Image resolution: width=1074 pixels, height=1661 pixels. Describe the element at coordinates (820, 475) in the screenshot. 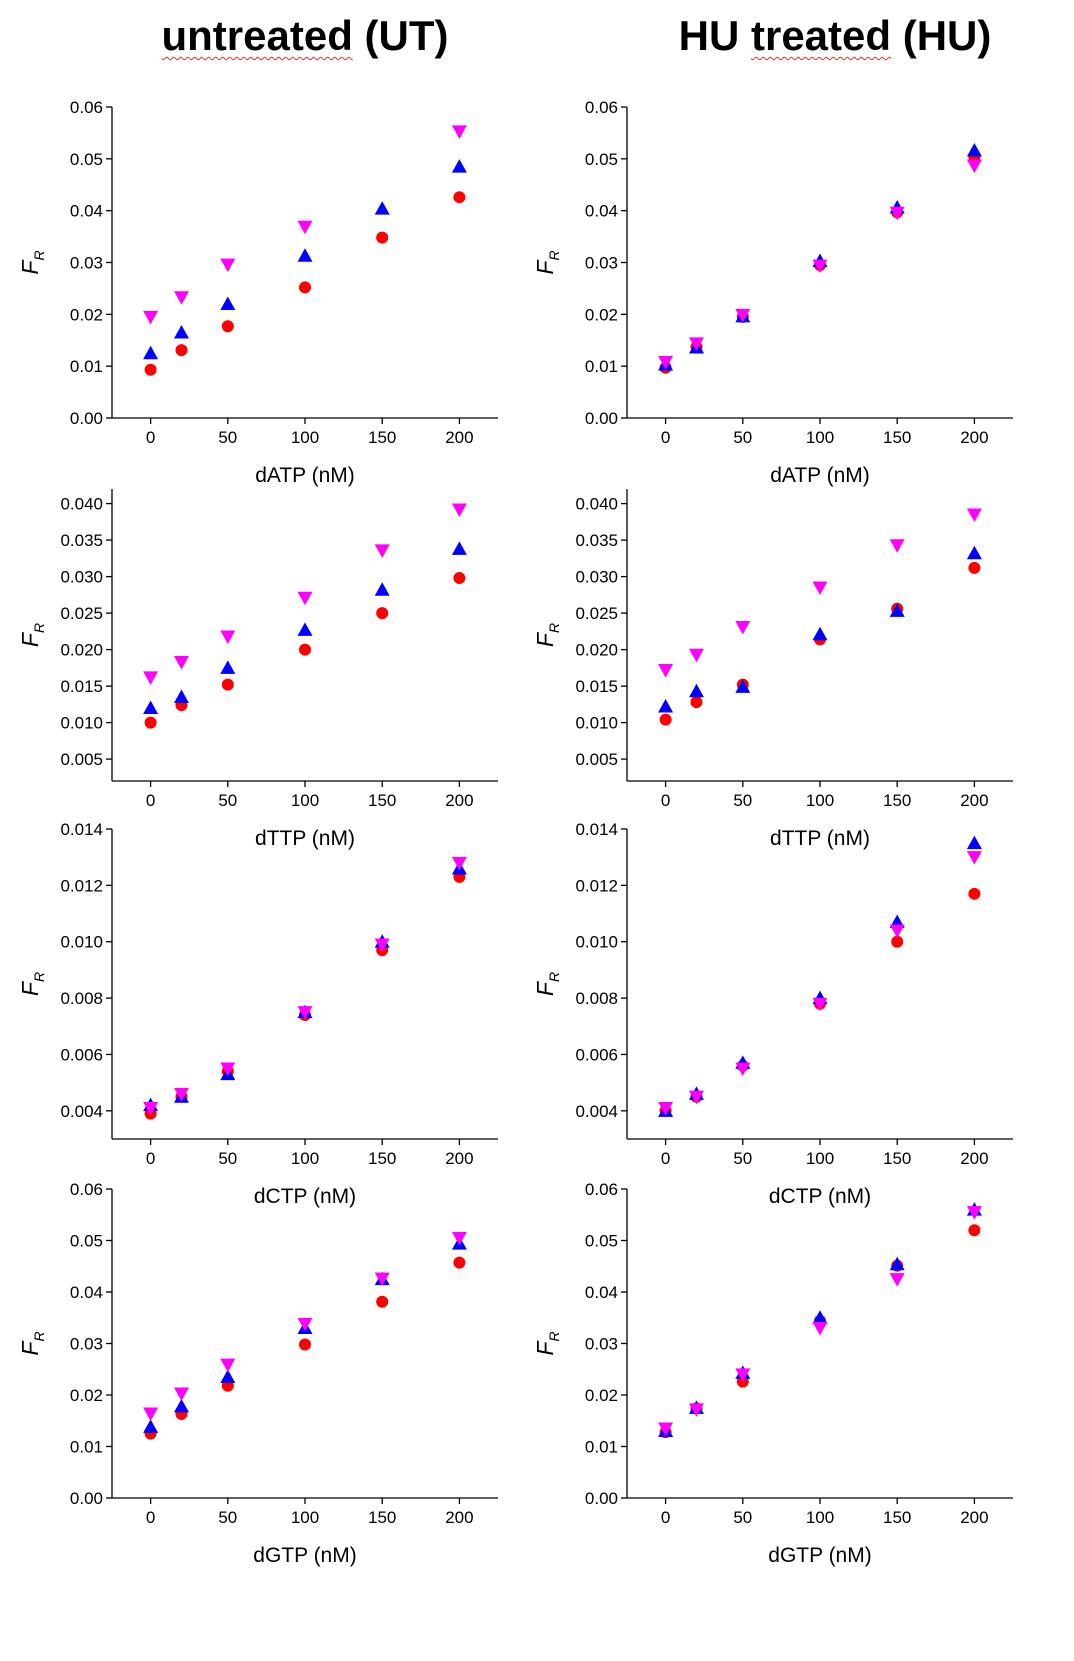

I see `x-axis-label: dATP (nM)` at that location.